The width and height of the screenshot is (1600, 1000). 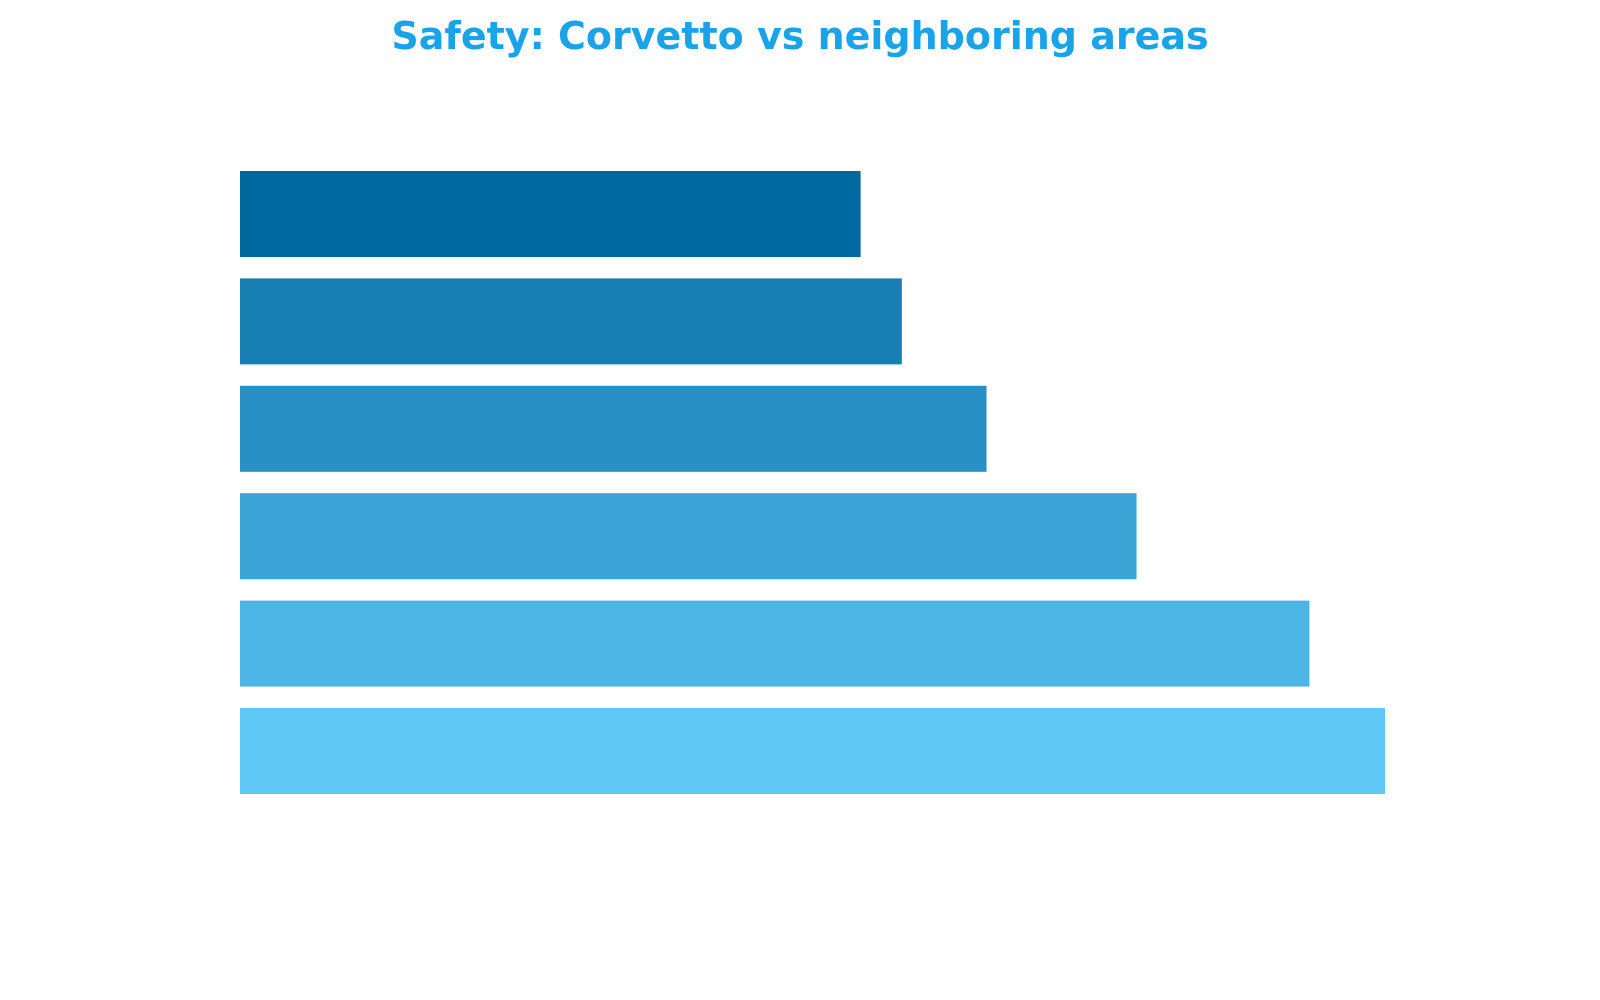 What do you see at coordinates (800, 36) in the screenshot?
I see `chart-title: Safety: Corvetto vs neighboring areas` at bounding box center [800, 36].